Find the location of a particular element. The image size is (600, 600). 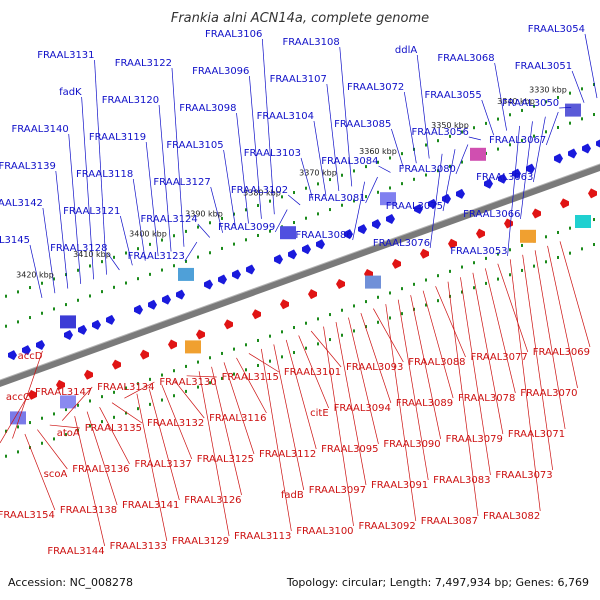

gene-block is located at coordinates (373, 282).